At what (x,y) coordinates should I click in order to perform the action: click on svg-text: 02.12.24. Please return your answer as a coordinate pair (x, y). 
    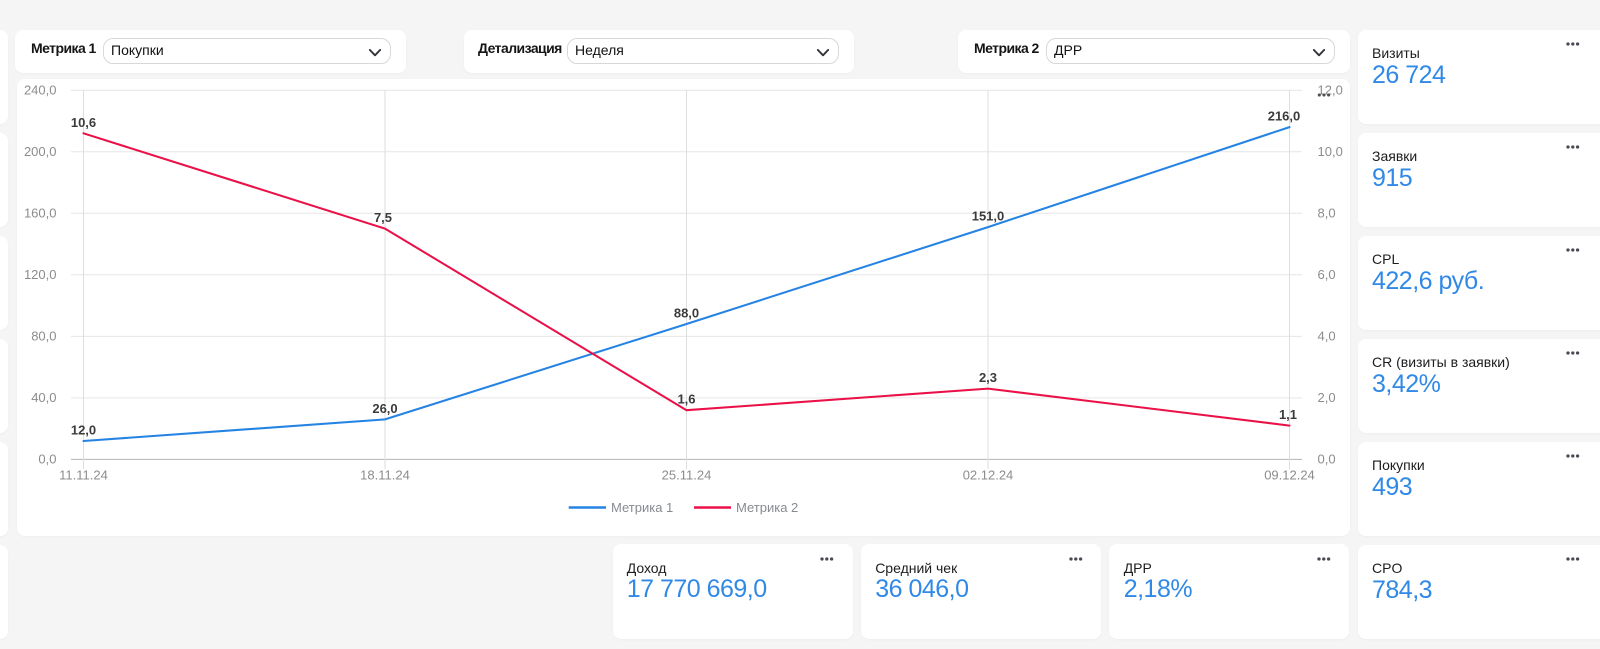
    Looking at the image, I should click on (988, 475).